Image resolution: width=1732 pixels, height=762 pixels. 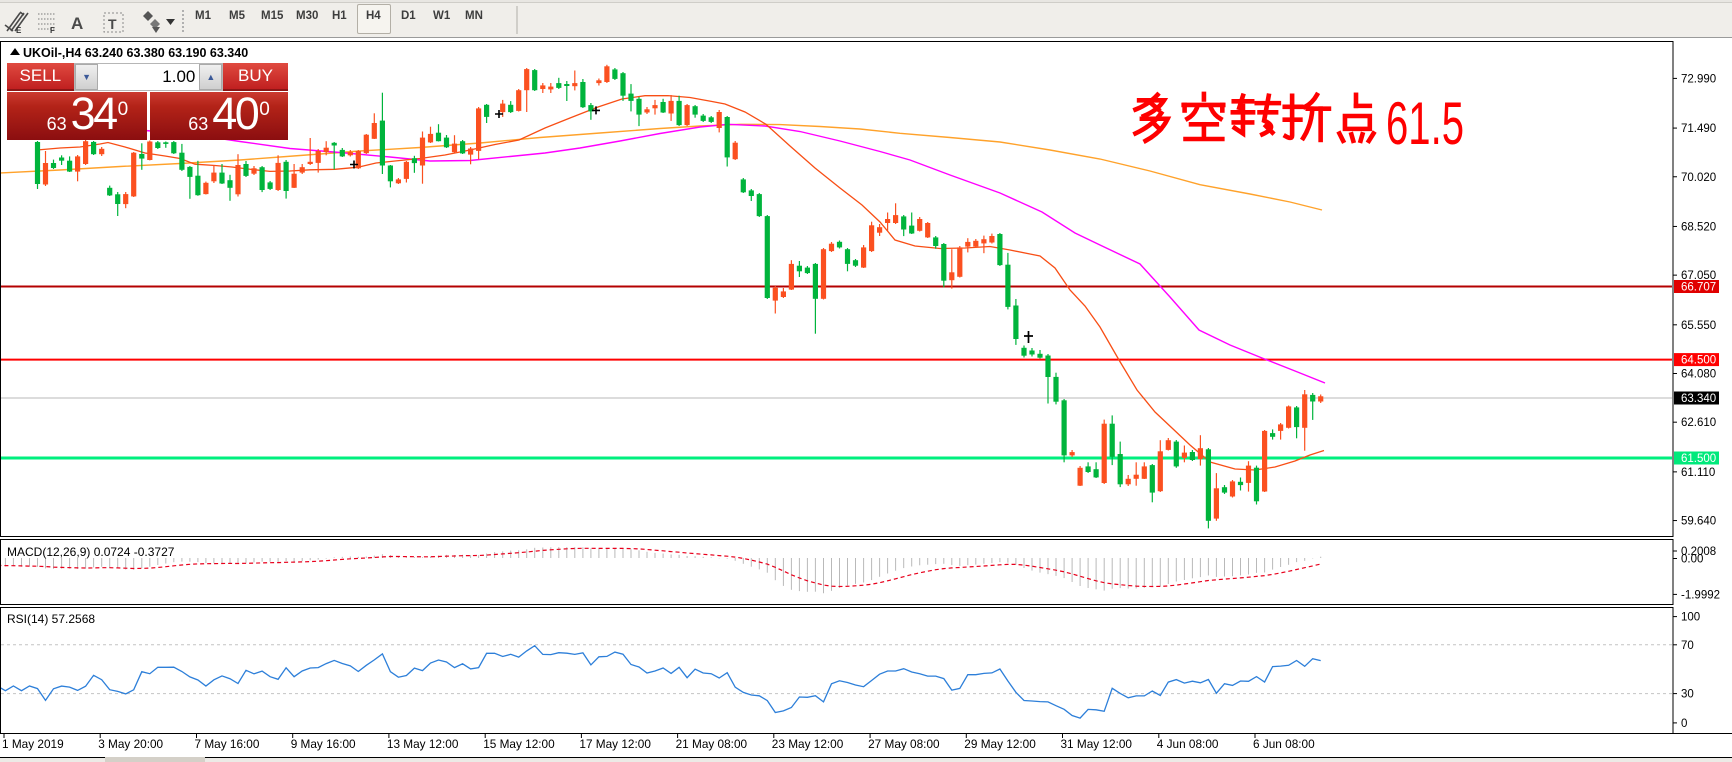 I want to click on svg-text: 66.707, so click(x=1698, y=288).